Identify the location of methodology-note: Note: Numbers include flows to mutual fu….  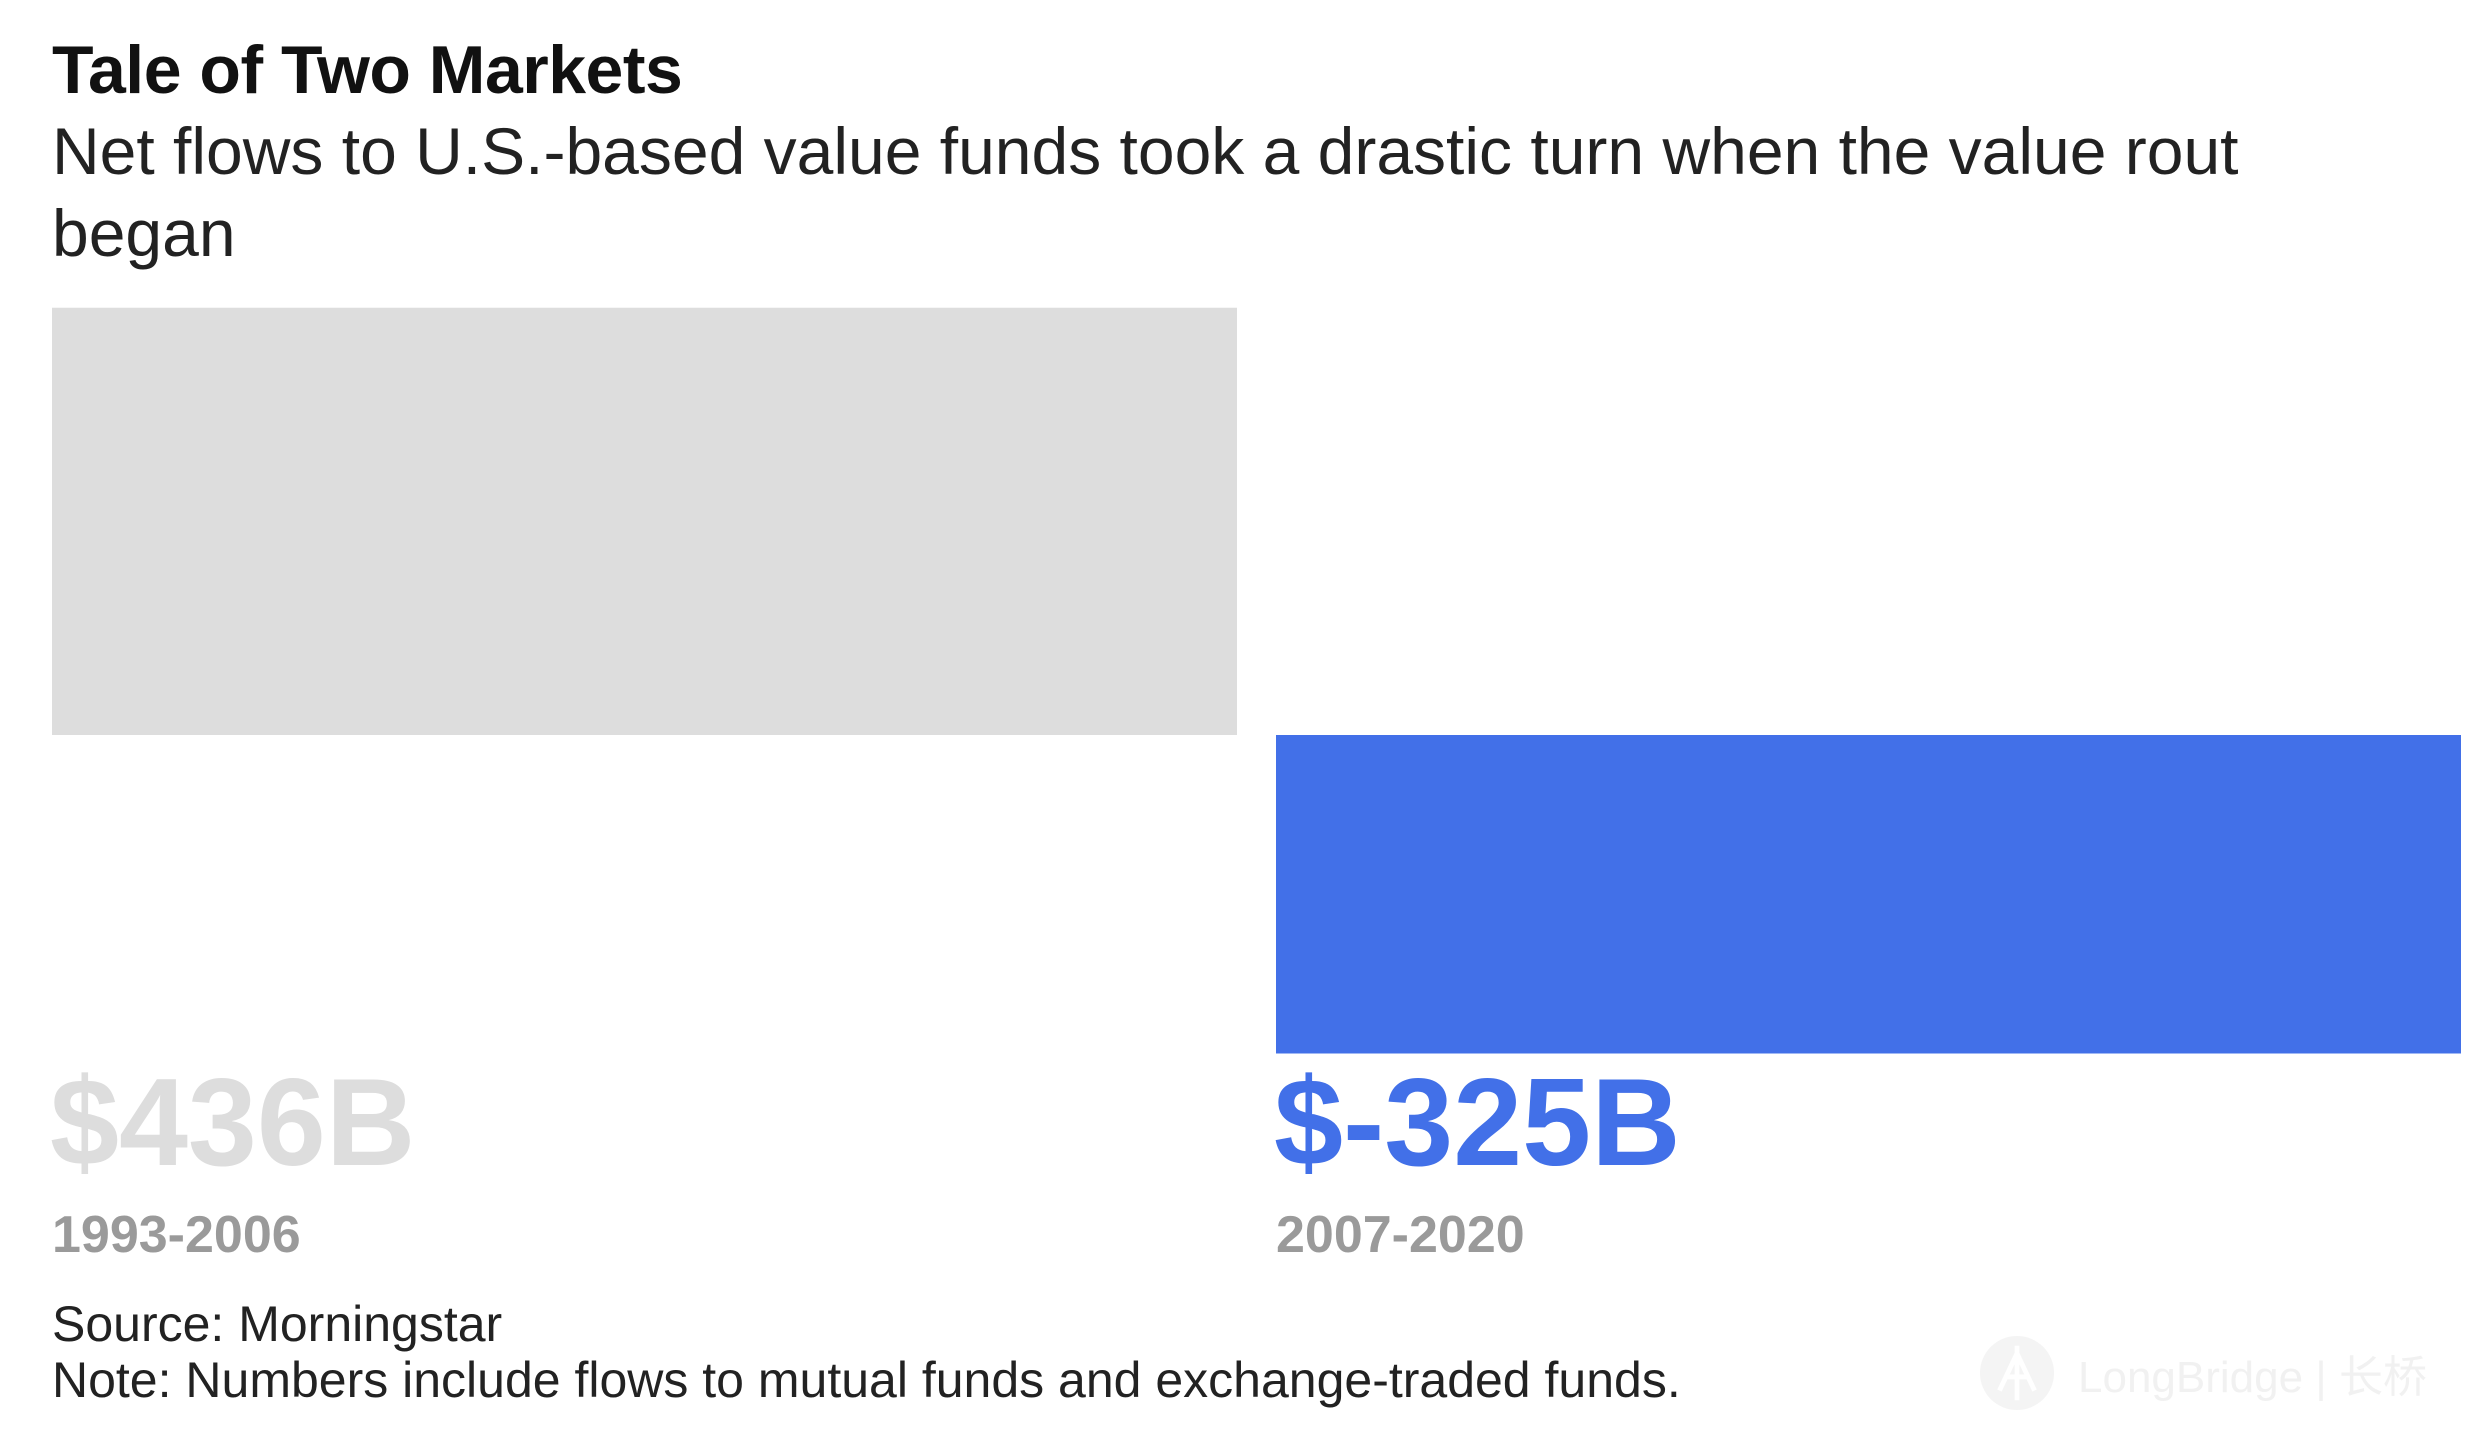
(866, 1380).